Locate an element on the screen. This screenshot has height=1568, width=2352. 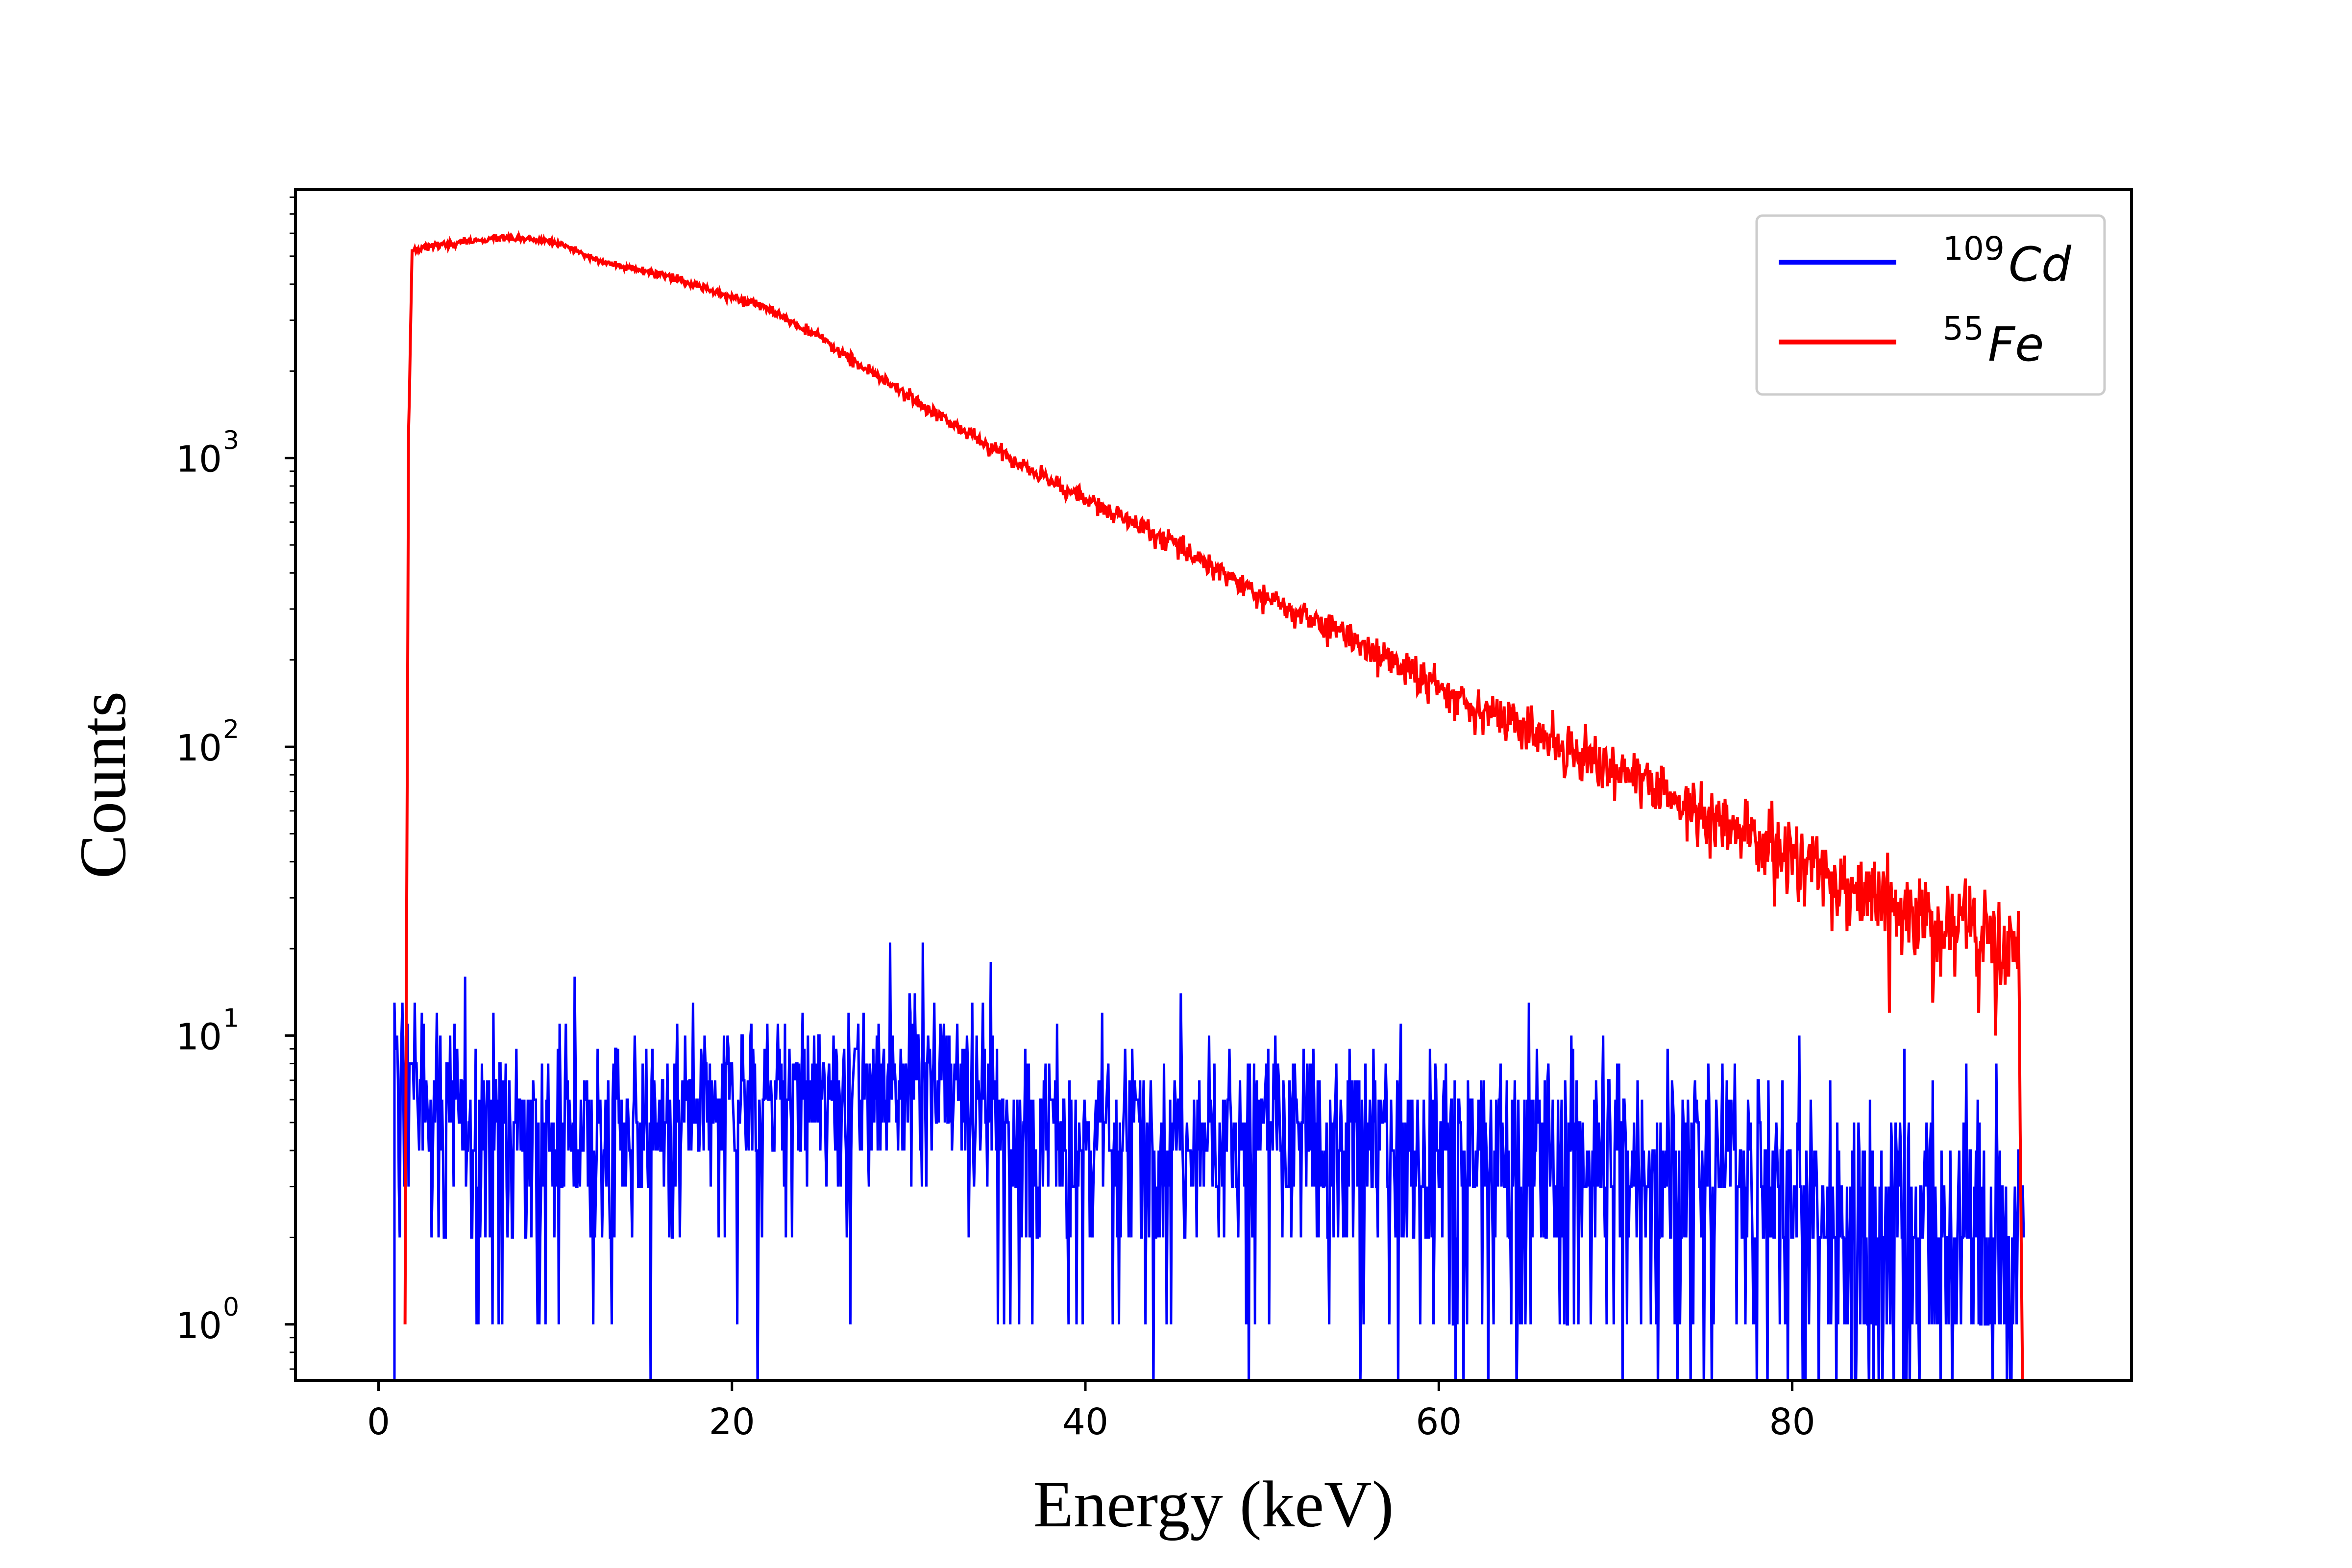
legend-label: Cd is located at coordinates (2041, 264).